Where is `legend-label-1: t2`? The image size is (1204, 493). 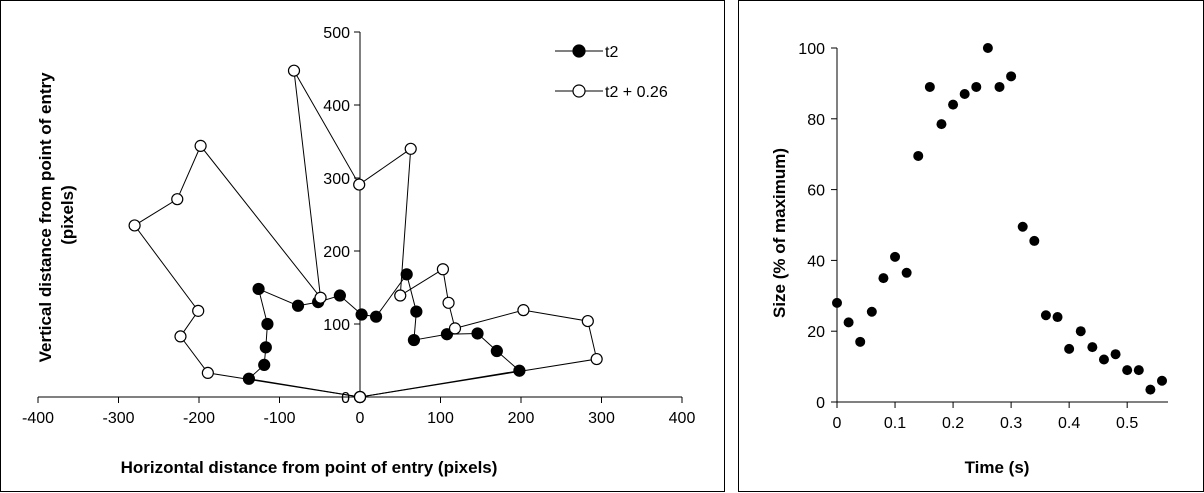
legend-label-1: t2 is located at coordinates (611, 52).